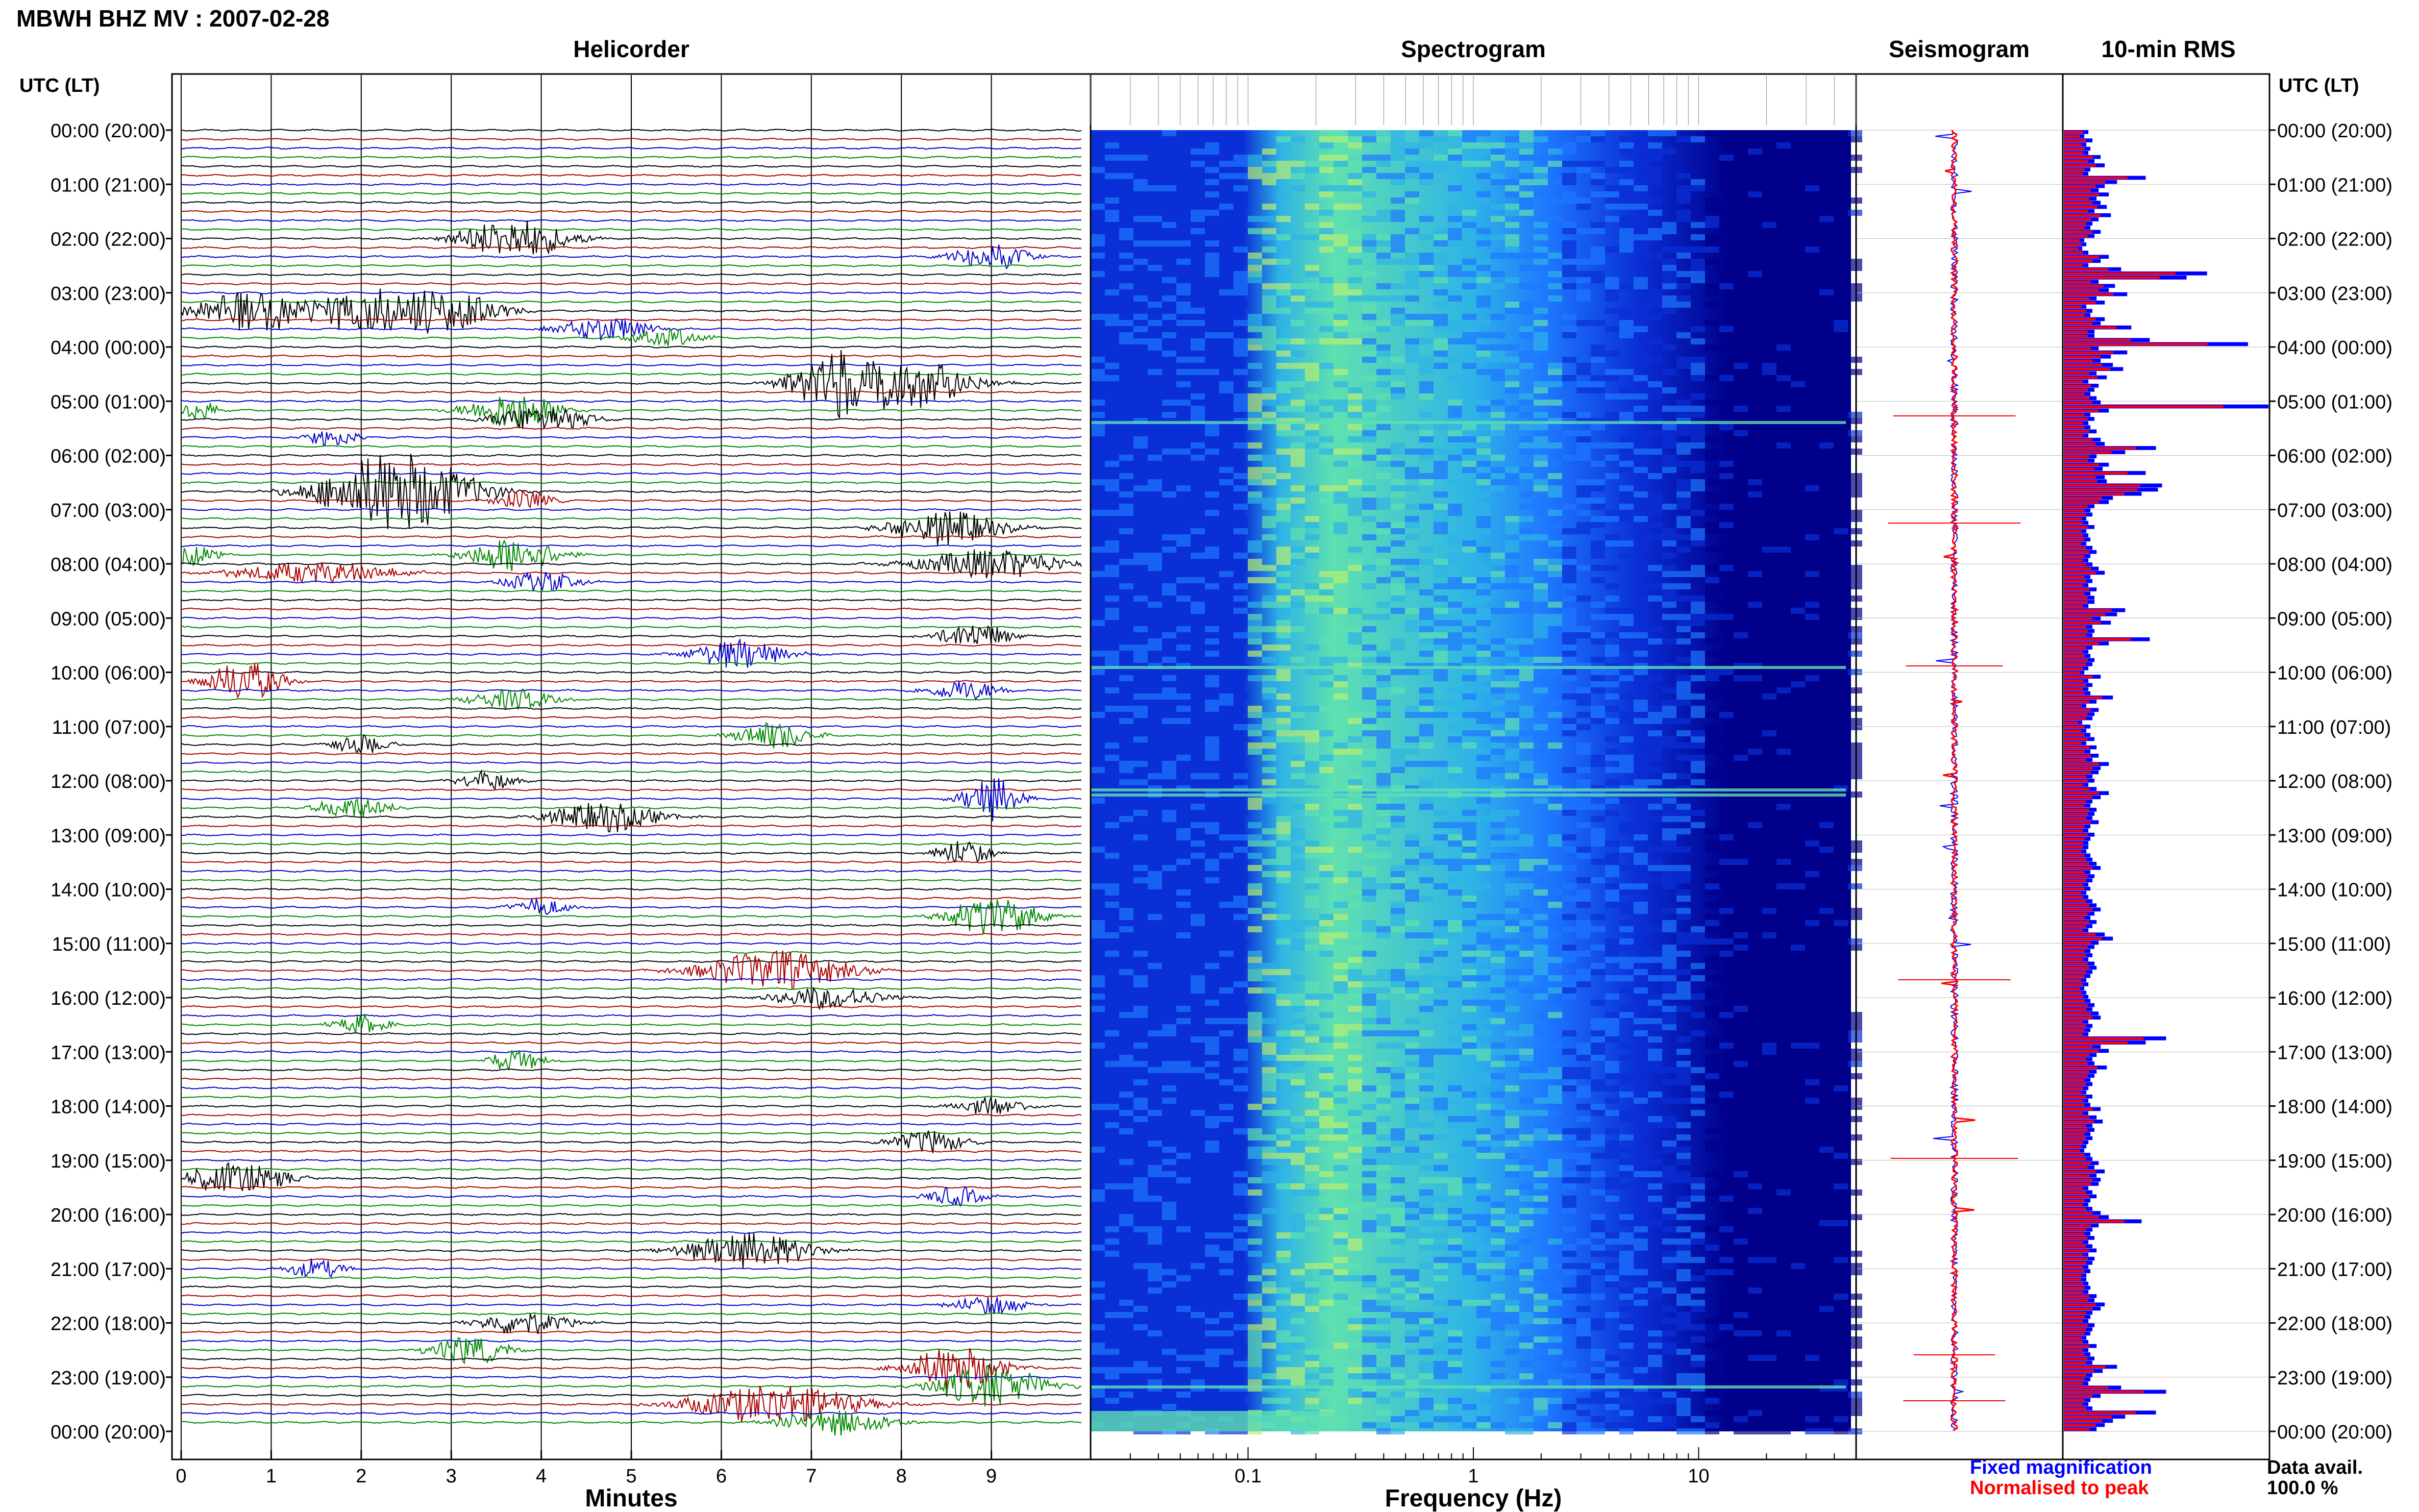 The width and height of the screenshot is (2419, 1512). Describe the element at coordinates (59, 85) in the screenshot. I see `left-time-header: UTC (LT)` at that location.